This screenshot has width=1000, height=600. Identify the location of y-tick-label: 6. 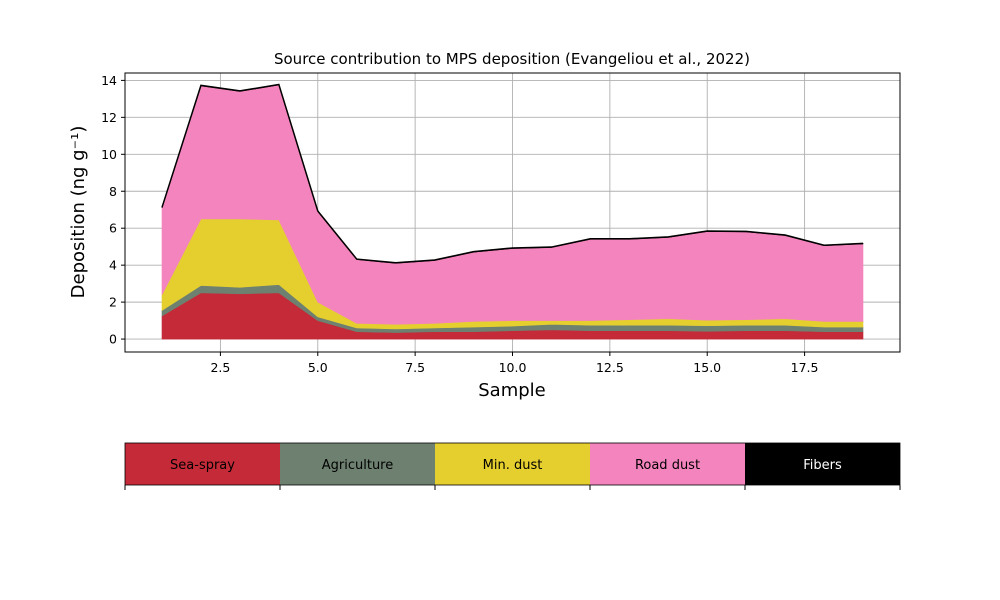
(113, 228).